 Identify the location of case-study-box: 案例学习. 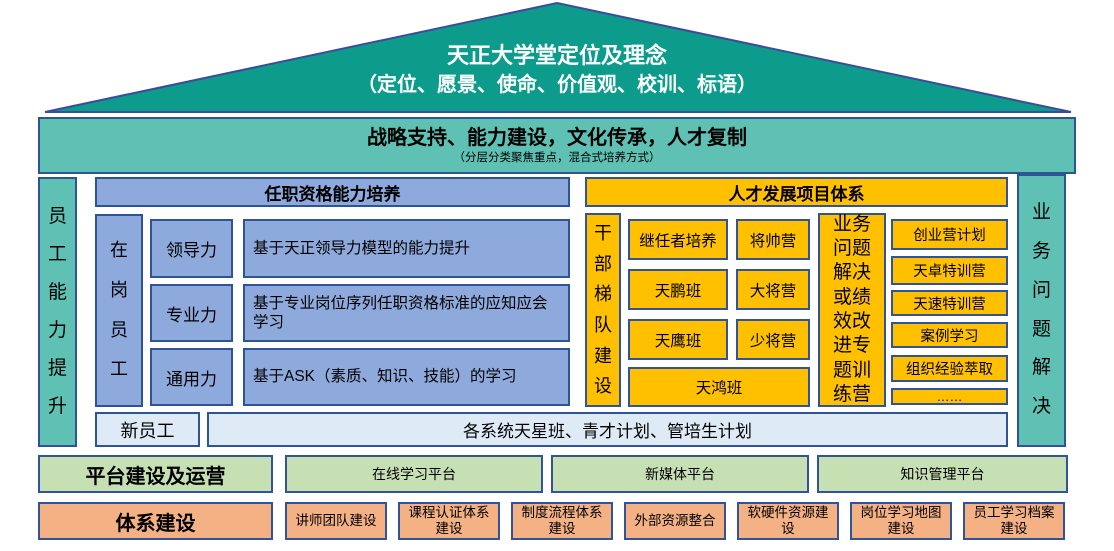
(949, 335).